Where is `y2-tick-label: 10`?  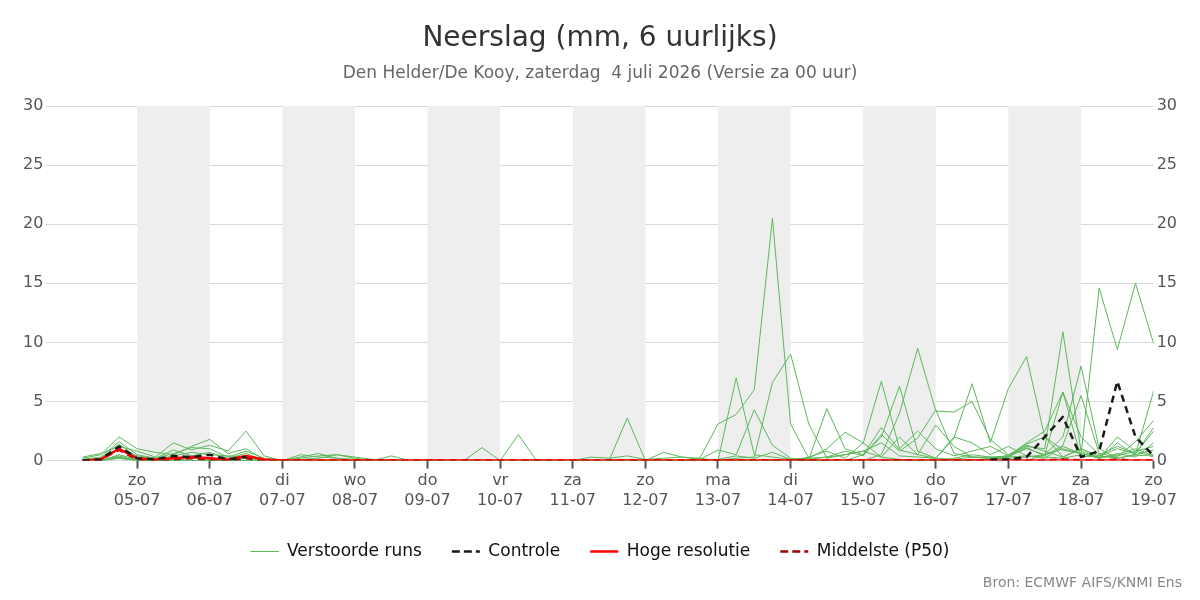
y2-tick-label: 10 is located at coordinates (1166, 341).